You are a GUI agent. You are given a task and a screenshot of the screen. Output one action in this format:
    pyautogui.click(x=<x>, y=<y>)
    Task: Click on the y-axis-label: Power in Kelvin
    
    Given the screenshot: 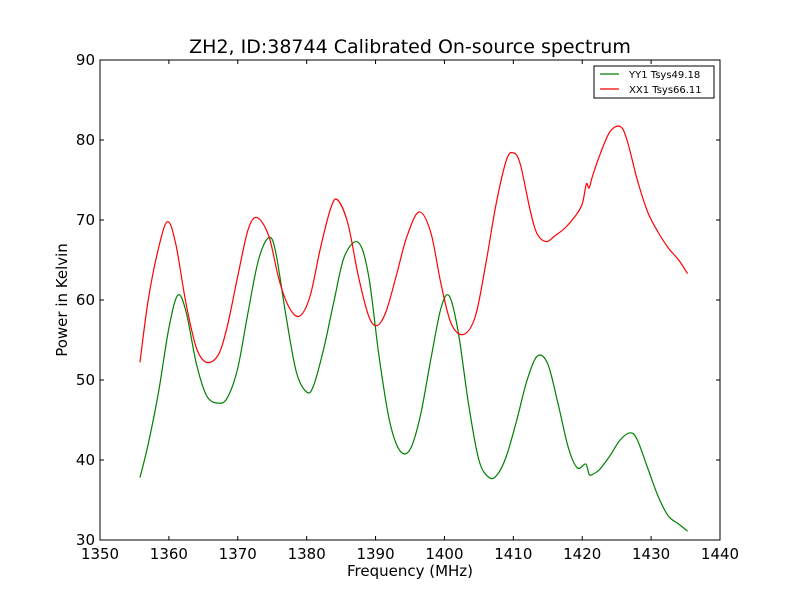 What is the action you would take?
    pyautogui.click(x=62, y=300)
    